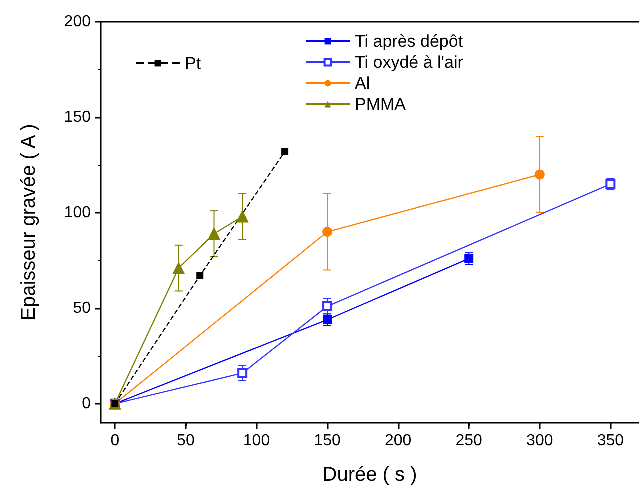  Describe the element at coordinates (82, 308) in the screenshot. I see `y-tick-label: 50` at that location.